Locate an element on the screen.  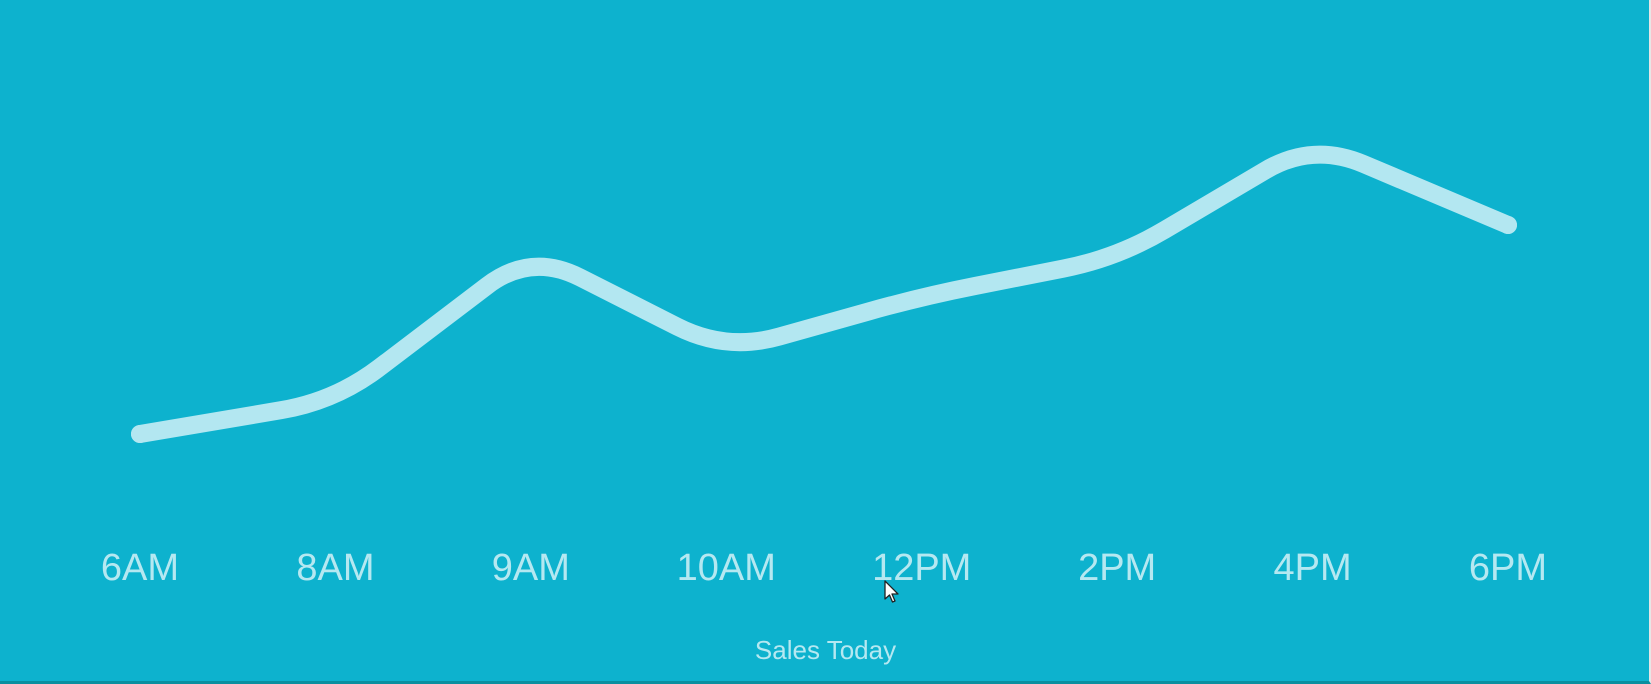
x-tick-label-12pm: 12PM is located at coordinates (921, 568).